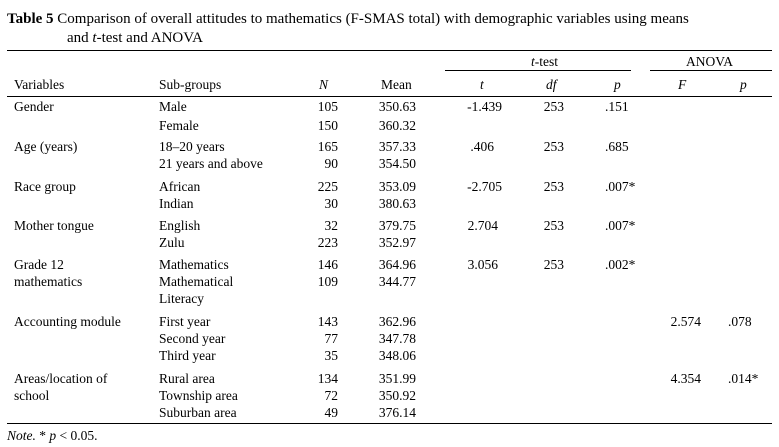 The height and width of the screenshot is (447, 779). What do you see at coordinates (21, 435) in the screenshot?
I see `note-label: Note.` at bounding box center [21, 435].